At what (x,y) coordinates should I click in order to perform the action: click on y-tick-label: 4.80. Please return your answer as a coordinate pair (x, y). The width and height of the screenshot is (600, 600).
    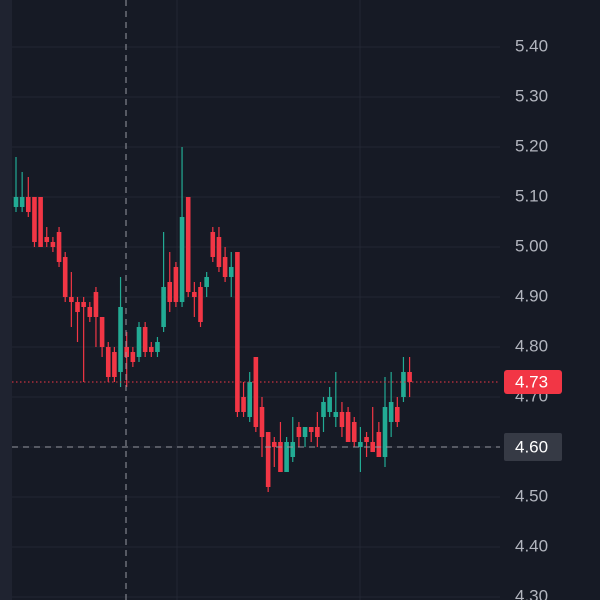
    Looking at the image, I should click on (531, 345).